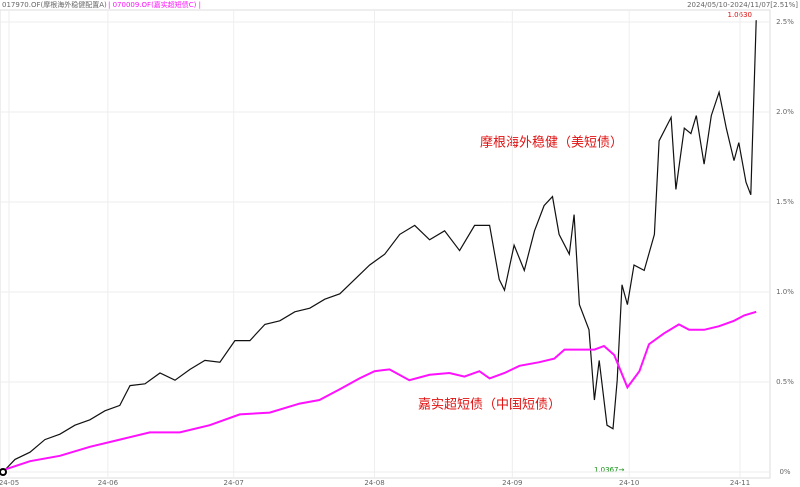 This screenshot has width=800, height=487. Describe the element at coordinates (9, 483) in the screenshot. I see `x-tick-label: 24-05` at that location.